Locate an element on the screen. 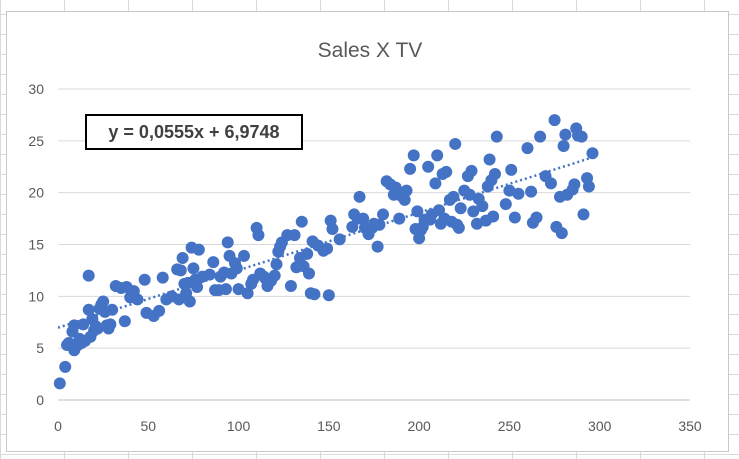 The height and width of the screenshot is (459, 739). trendline-equation: y = 0,0555x + 6,9748 is located at coordinates (194, 131).